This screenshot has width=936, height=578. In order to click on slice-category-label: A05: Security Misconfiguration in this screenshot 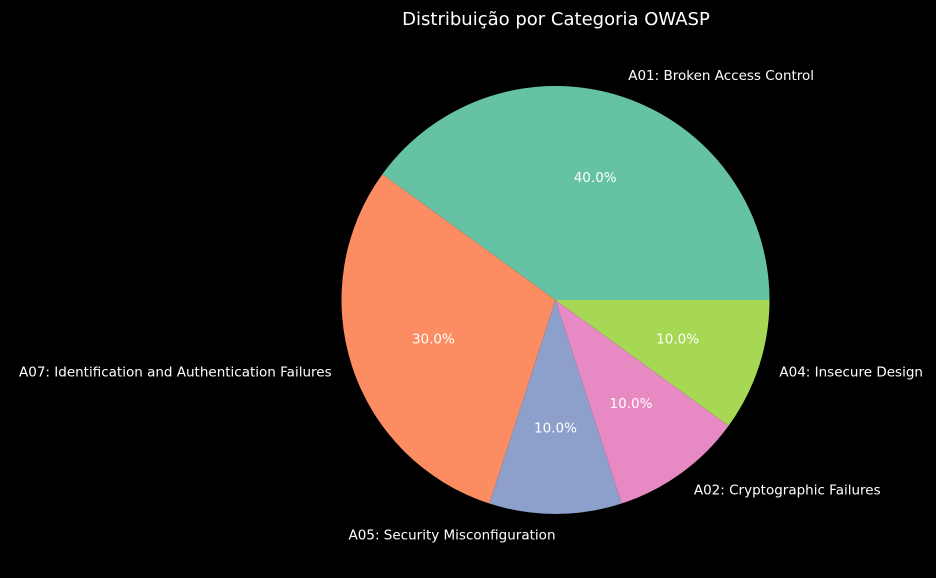, I will do `click(452, 535)`.